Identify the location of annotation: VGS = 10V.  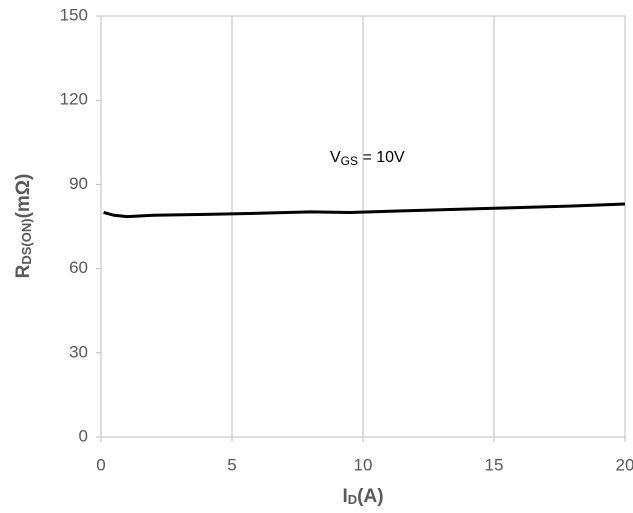
(367, 158).